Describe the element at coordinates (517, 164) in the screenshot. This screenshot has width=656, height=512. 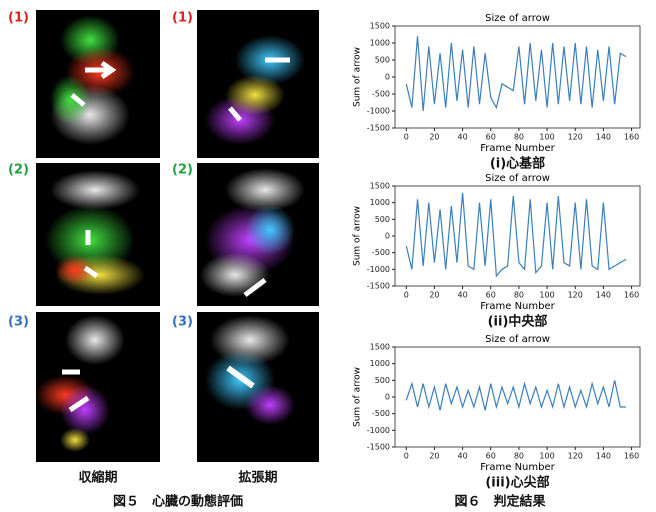
I see `chart-caption: (i)心基部` at that location.